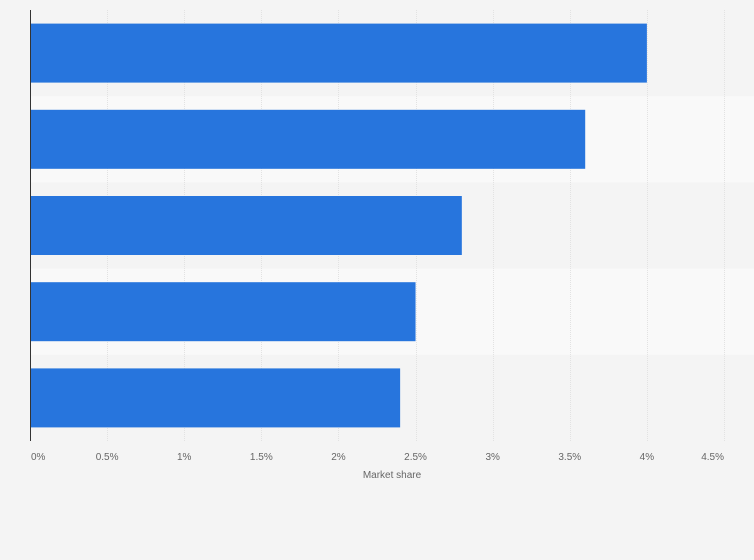  Describe the element at coordinates (415, 457) in the screenshot. I see `x-tick-label: 2.5%` at that location.